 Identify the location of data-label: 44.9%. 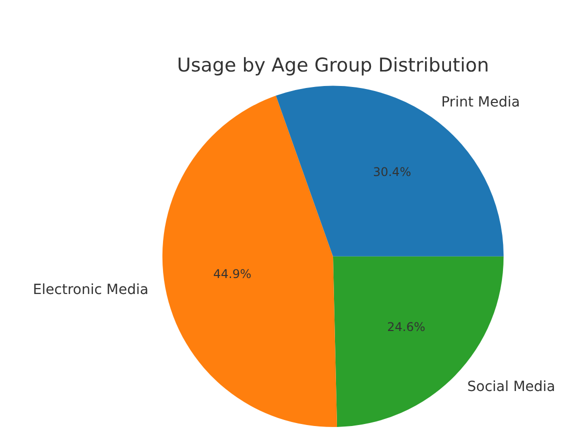
(232, 274).